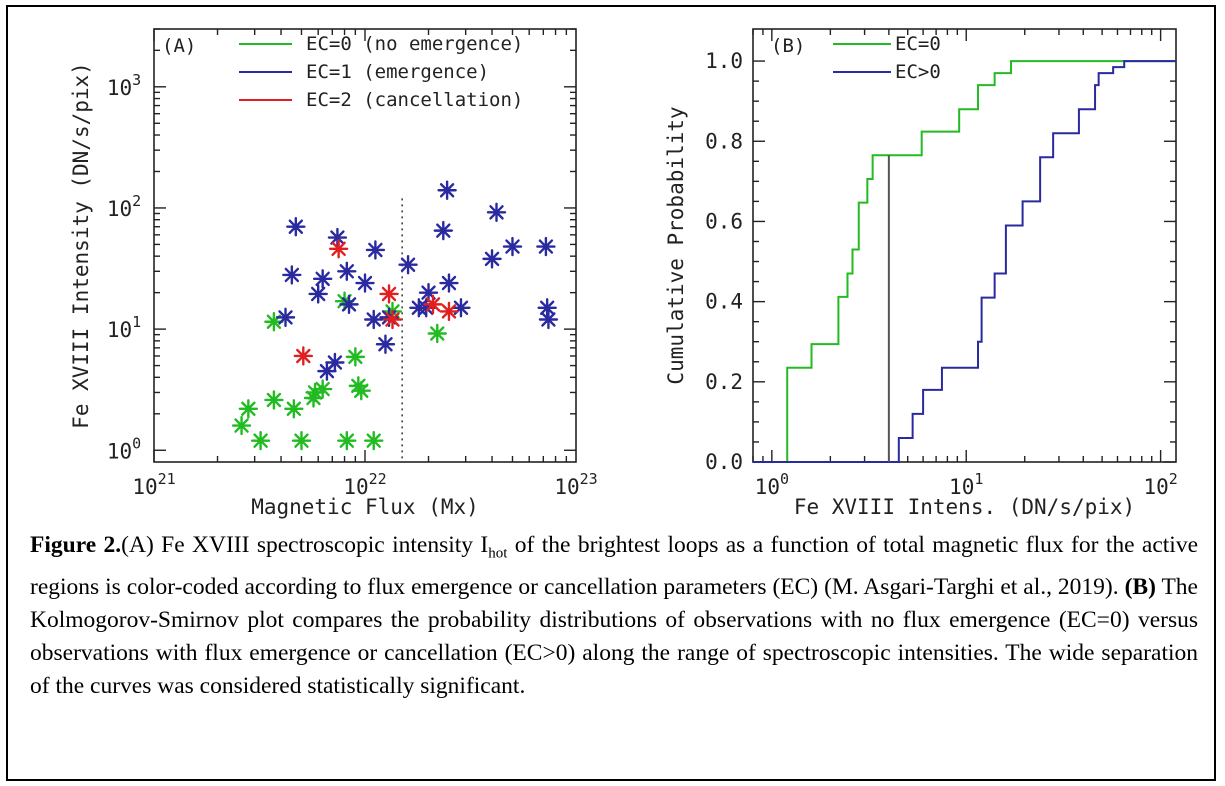 The width and height of the screenshot is (1225, 786). What do you see at coordinates (365, 507) in the screenshot?
I see `panel-a-x-label: Magnetic Flux (Mx)` at bounding box center [365, 507].